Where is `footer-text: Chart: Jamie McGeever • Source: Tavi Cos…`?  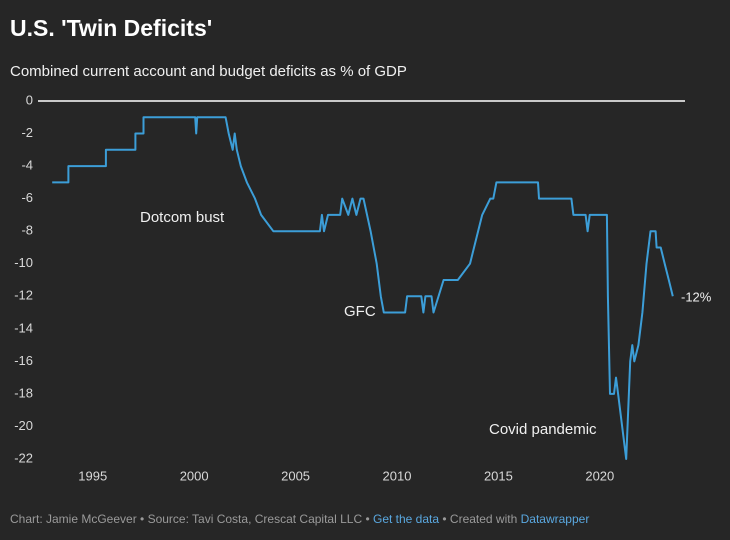
footer-text: Chart: Jamie McGeever • Source: Tavi Cos… is located at coordinates (191, 519).